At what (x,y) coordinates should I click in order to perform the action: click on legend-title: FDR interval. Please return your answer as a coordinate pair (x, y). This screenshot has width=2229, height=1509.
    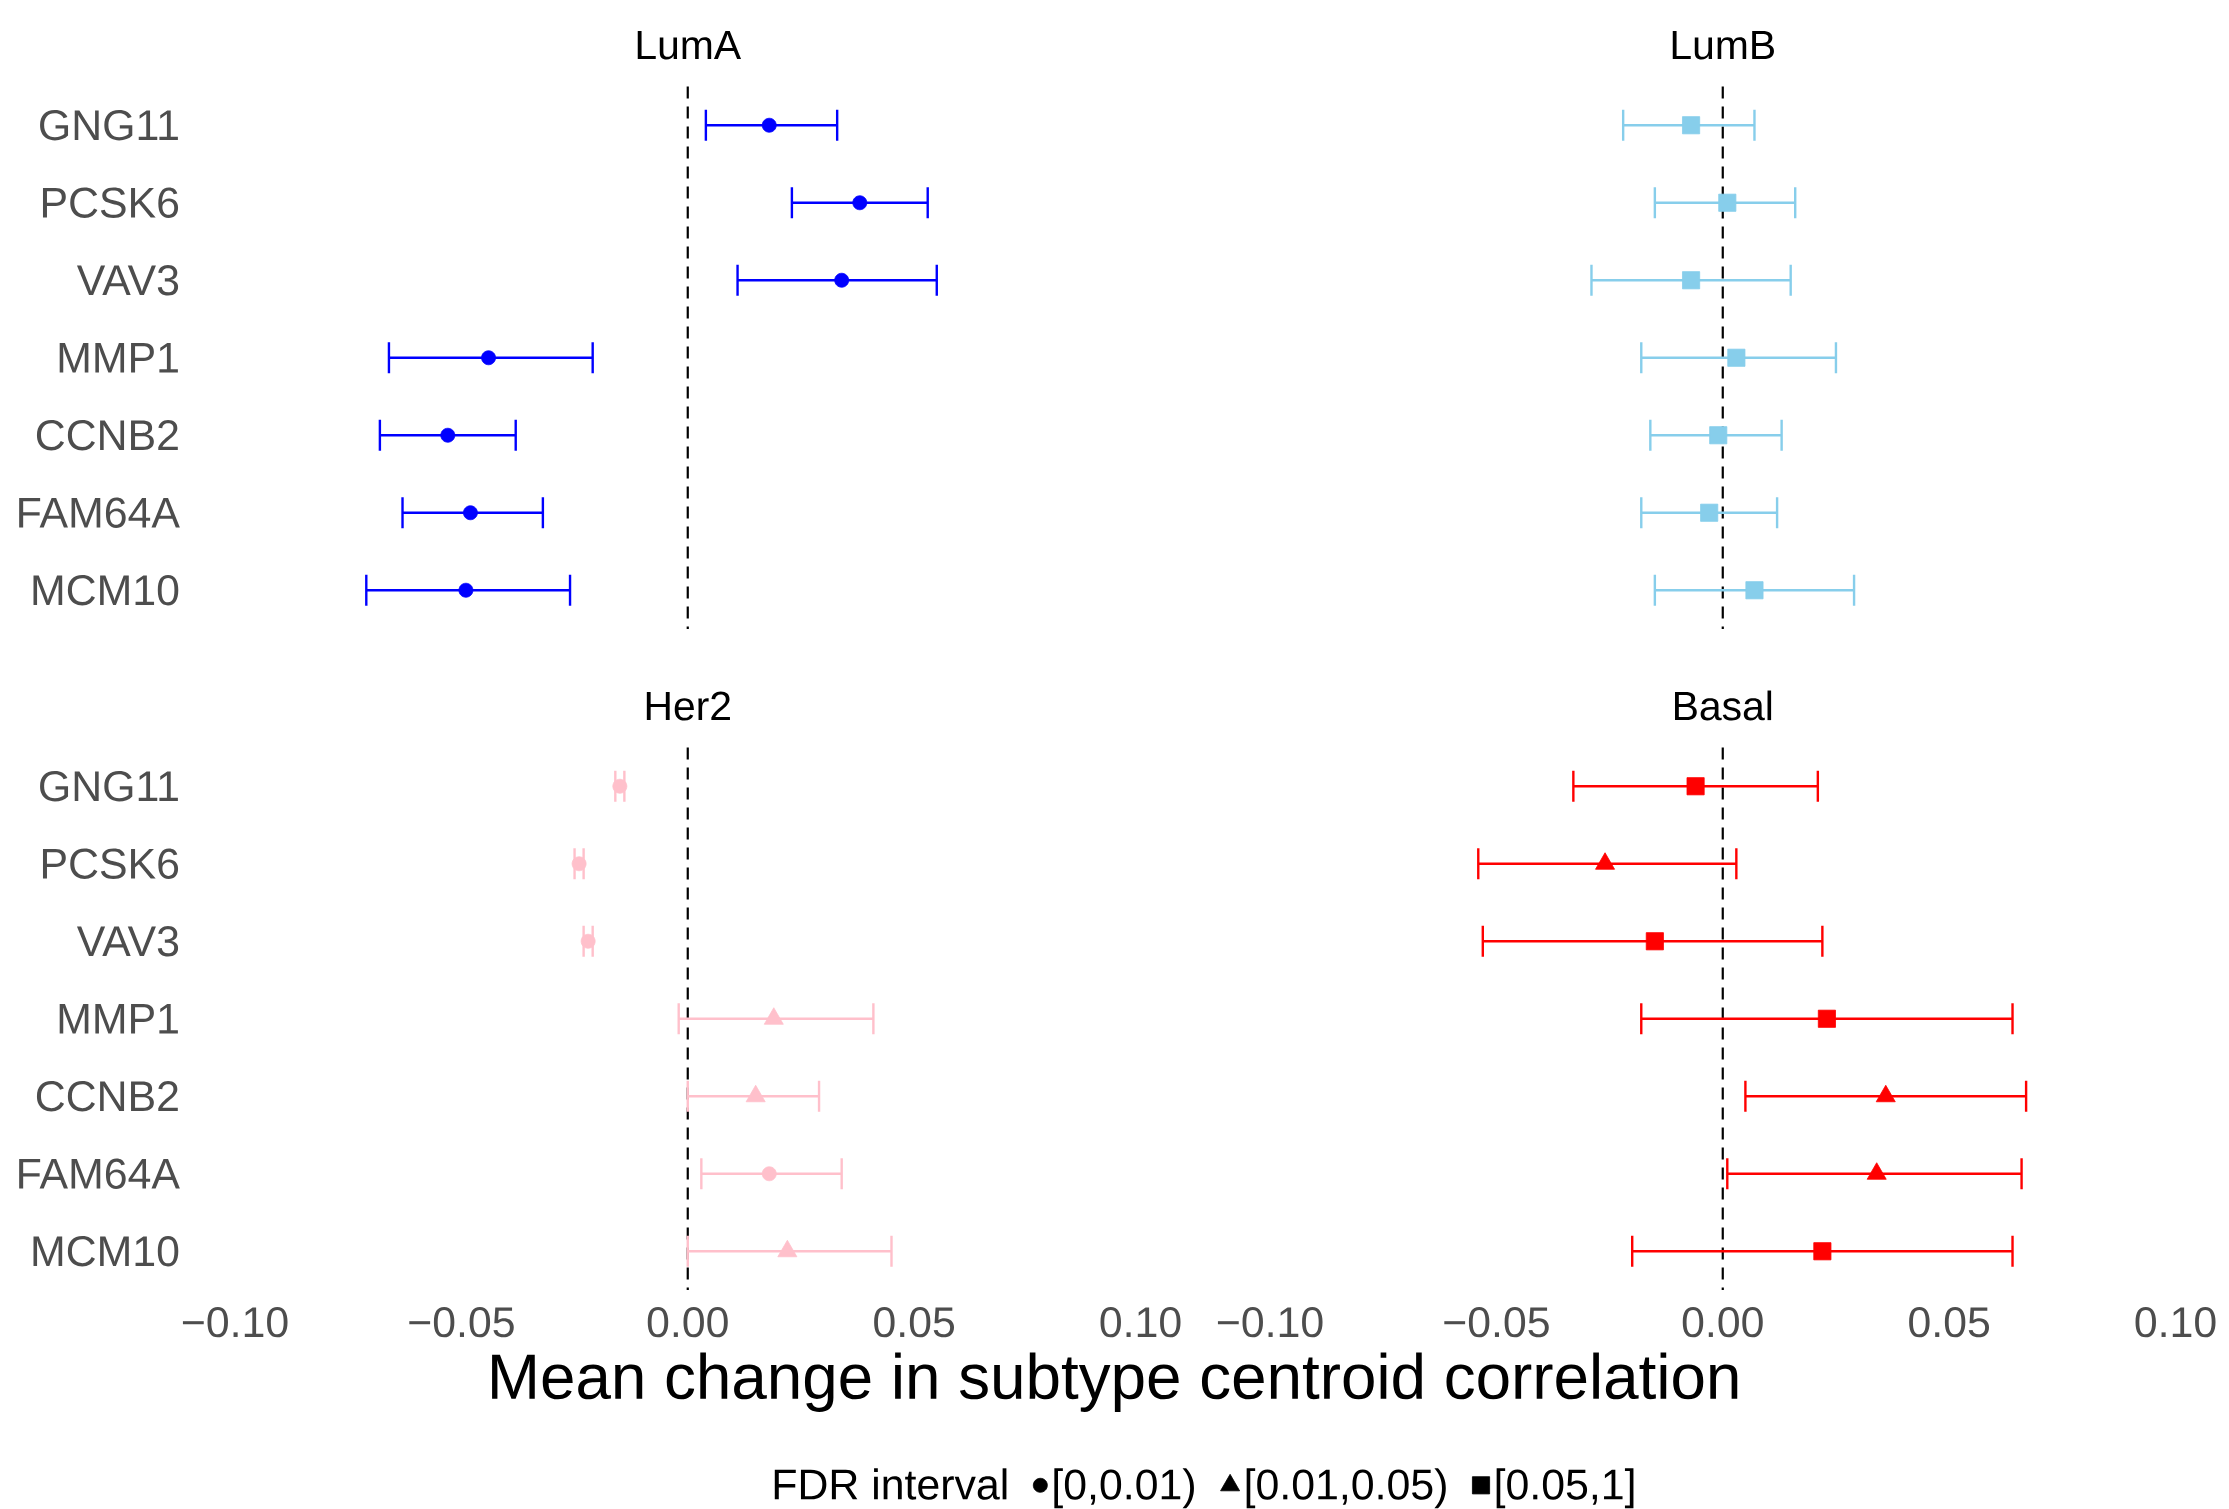
    Looking at the image, I should click on (890, 1484).